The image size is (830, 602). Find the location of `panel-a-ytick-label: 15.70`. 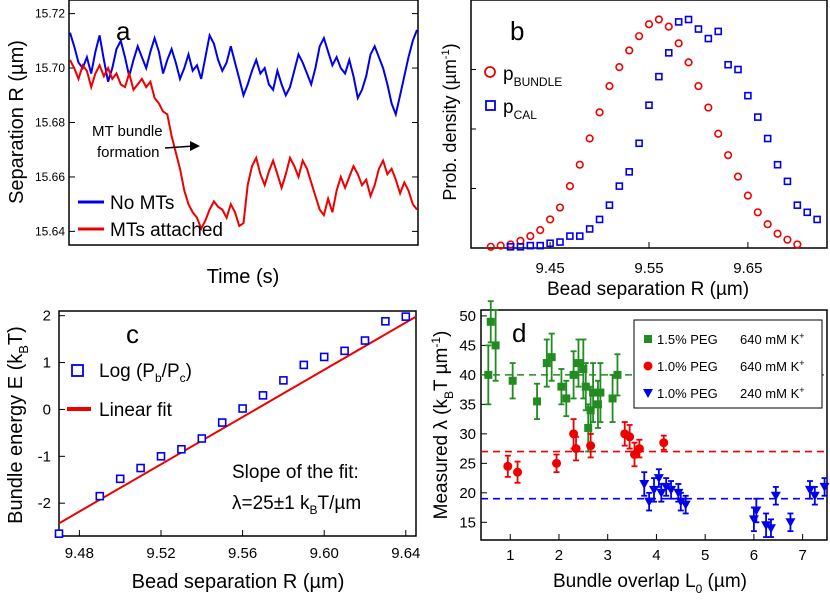

panel-a-ytick-label: 15.70 is located at coordinates (50, 68).